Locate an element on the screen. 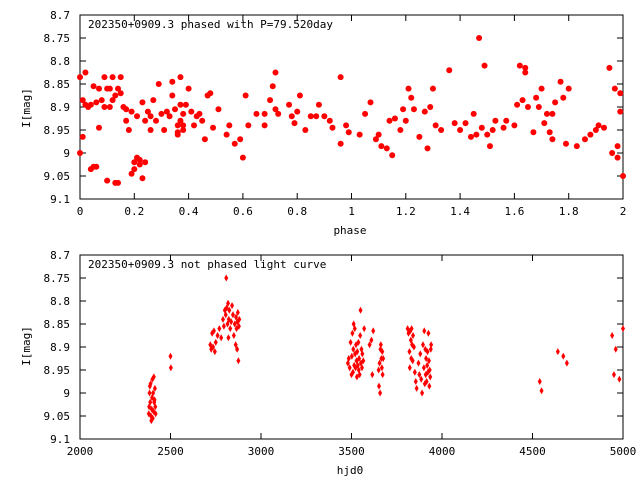 Image resolution: width=640 pixels, height=480 pixels. phased-x-tick-label: 0.8 is located at coordinates (297, 211).